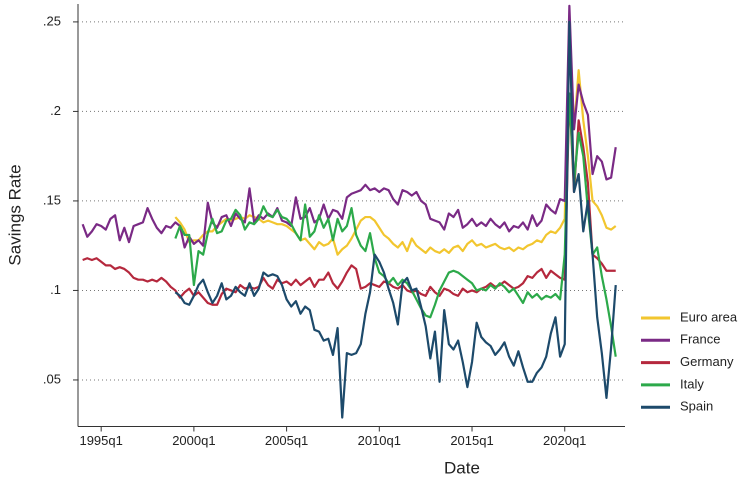 The image size is (745, 480). I want to click on legend-label: Germany, so click(707, 361).